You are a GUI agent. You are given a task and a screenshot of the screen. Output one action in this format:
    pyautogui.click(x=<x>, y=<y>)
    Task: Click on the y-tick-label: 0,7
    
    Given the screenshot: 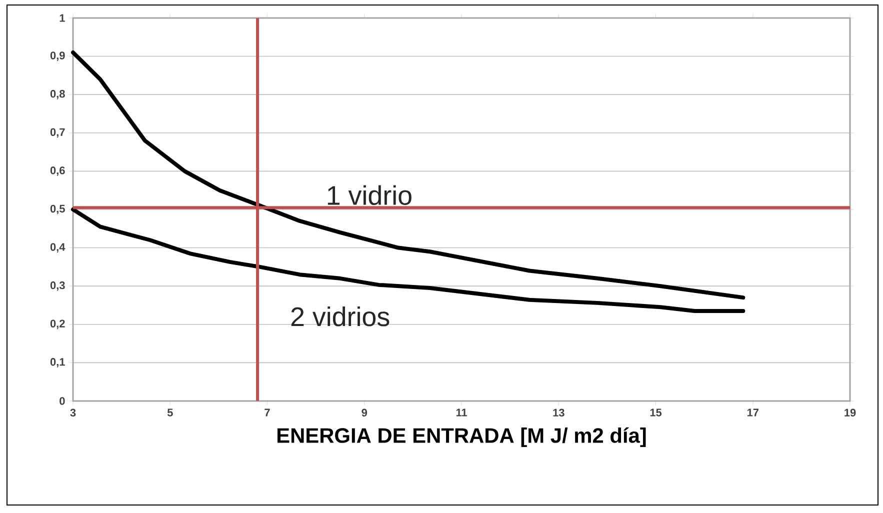 What is the action you would take?
    pyautogui.click(x=57, y=133)
    